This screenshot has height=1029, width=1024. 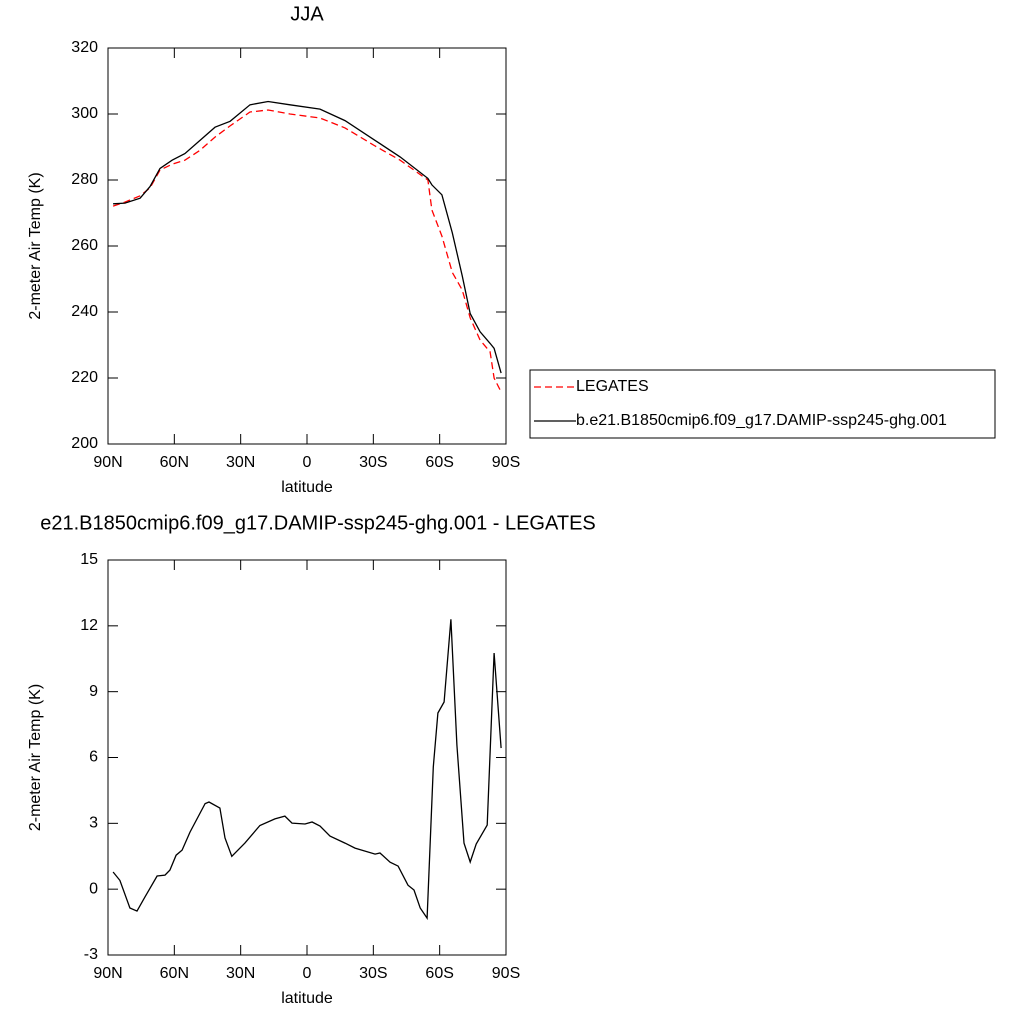 I want to click on y-tick-label: 220, so click(x=84, y=377).